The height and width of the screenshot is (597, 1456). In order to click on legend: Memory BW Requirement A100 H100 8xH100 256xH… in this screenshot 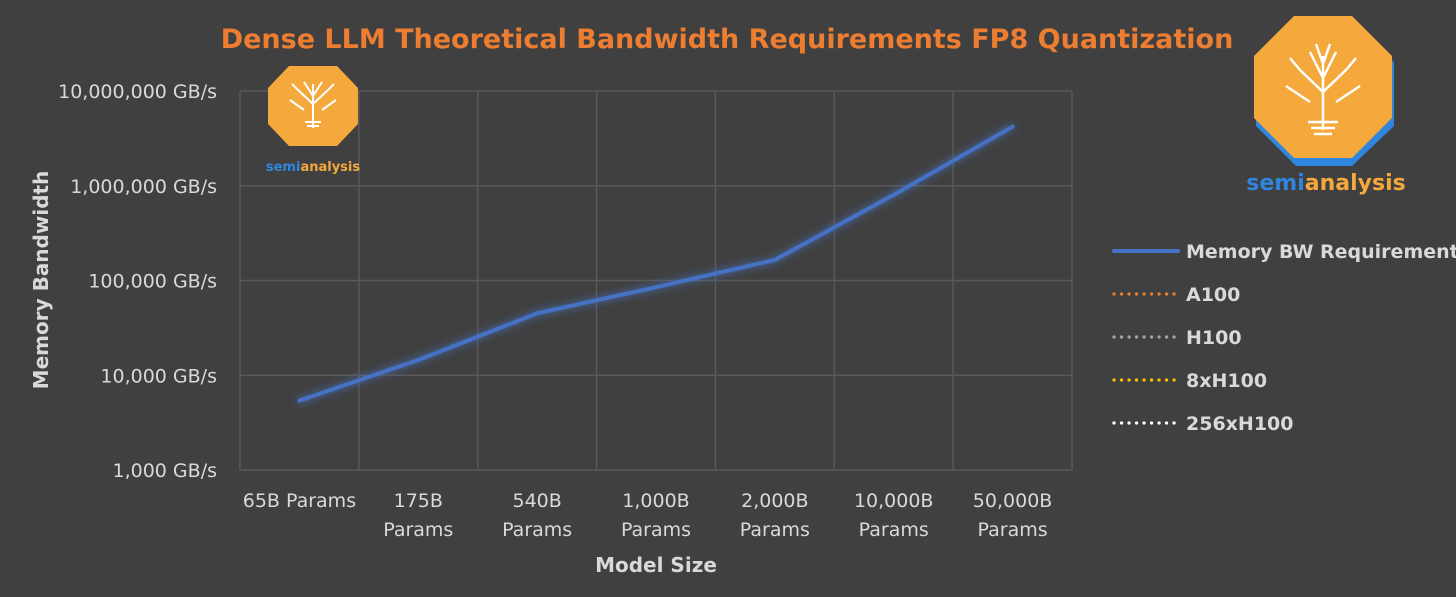, I will do `click(1285, 338)`.